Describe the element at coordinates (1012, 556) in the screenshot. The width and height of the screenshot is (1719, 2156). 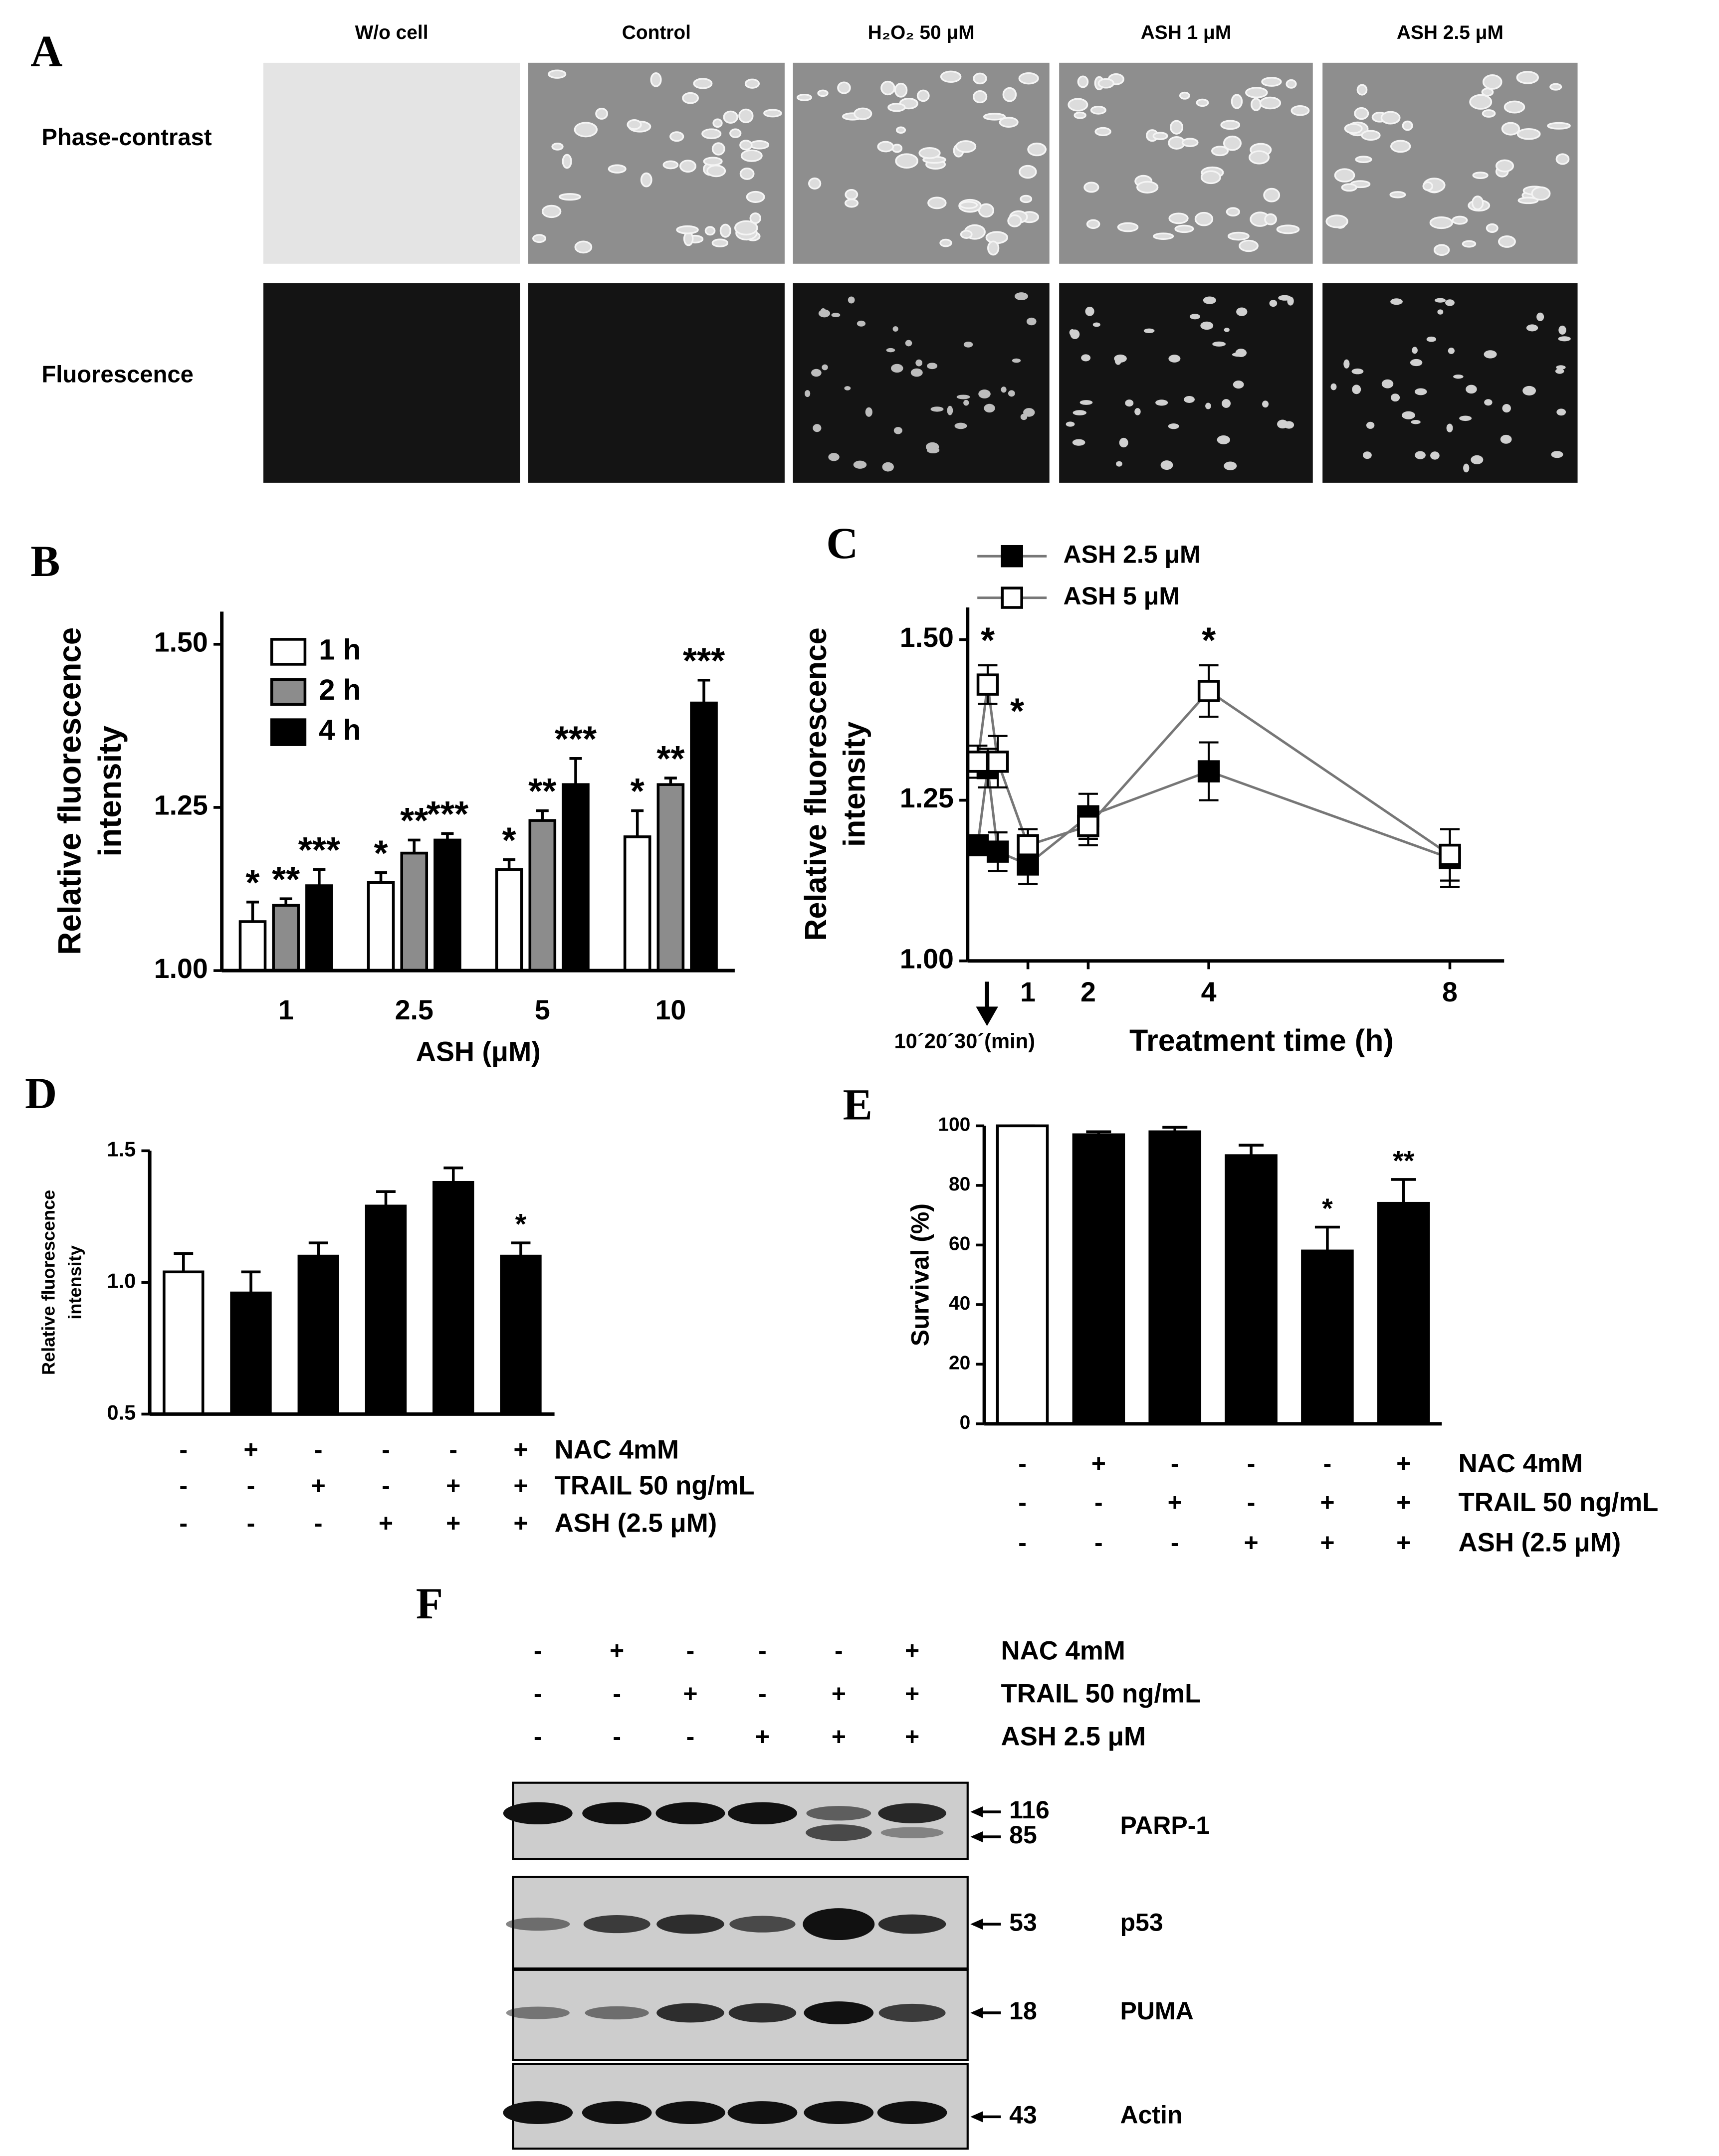
I see `legend-marker` at that location.